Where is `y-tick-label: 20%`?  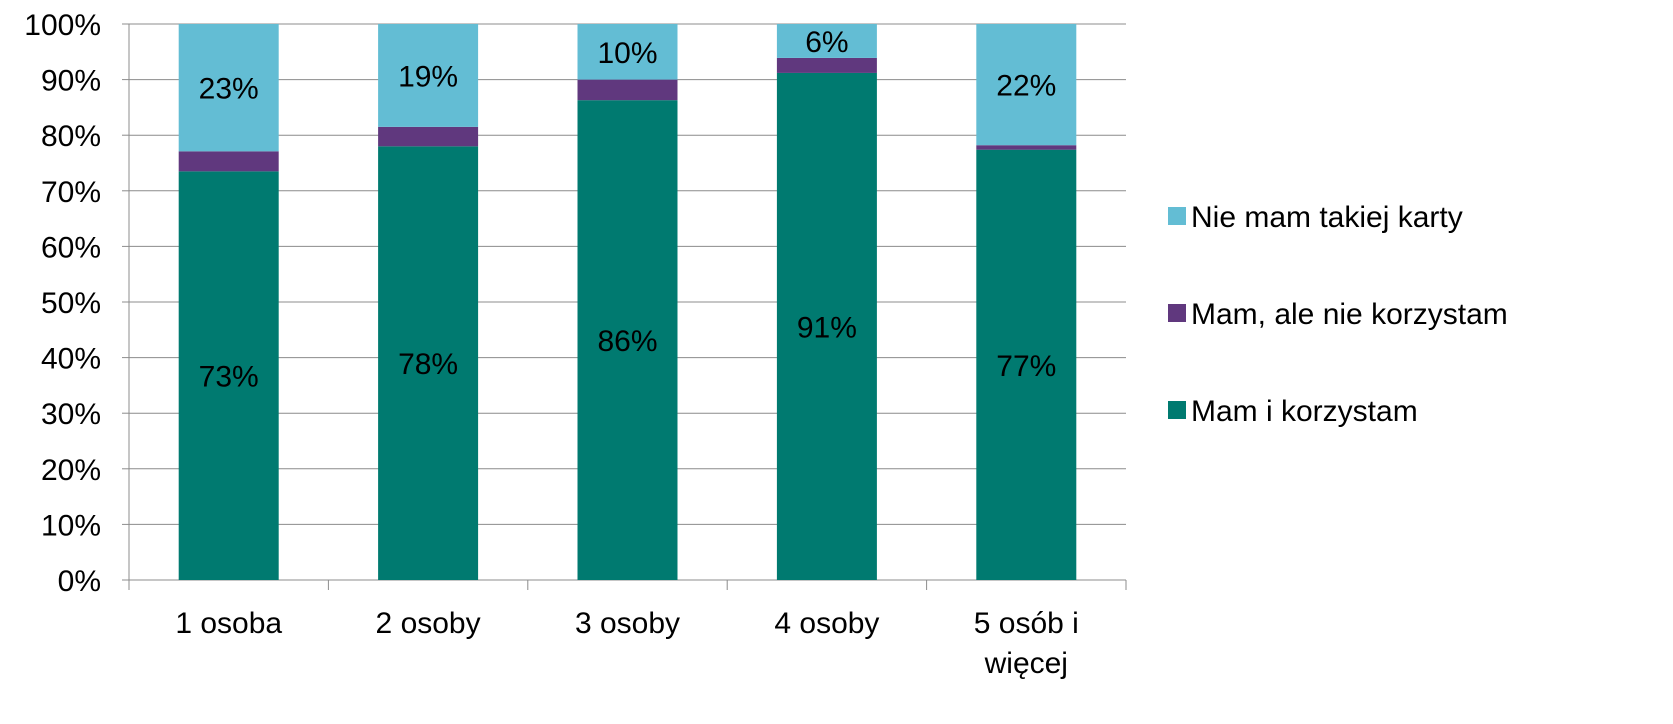
y-tick-label: 20% is located at coordinates (71, 470).